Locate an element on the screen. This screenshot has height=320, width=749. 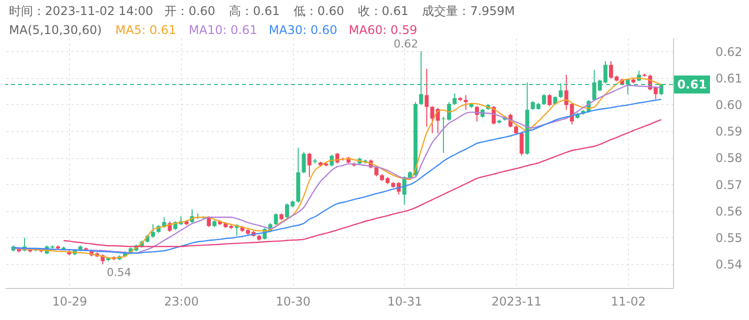
annotation: 0.62 is located at coordinates (406, 43).